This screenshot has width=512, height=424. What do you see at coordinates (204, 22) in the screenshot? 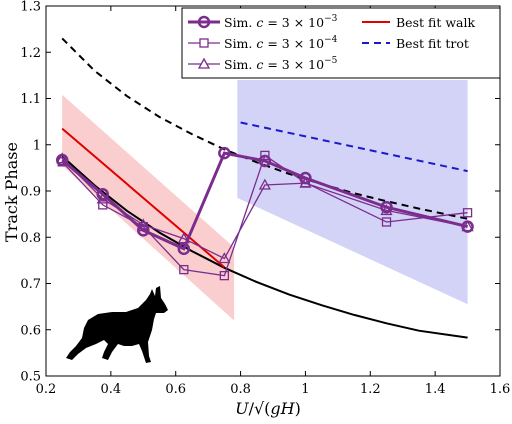
I see `legend-marker-circle` at bounding box center [204, 22].